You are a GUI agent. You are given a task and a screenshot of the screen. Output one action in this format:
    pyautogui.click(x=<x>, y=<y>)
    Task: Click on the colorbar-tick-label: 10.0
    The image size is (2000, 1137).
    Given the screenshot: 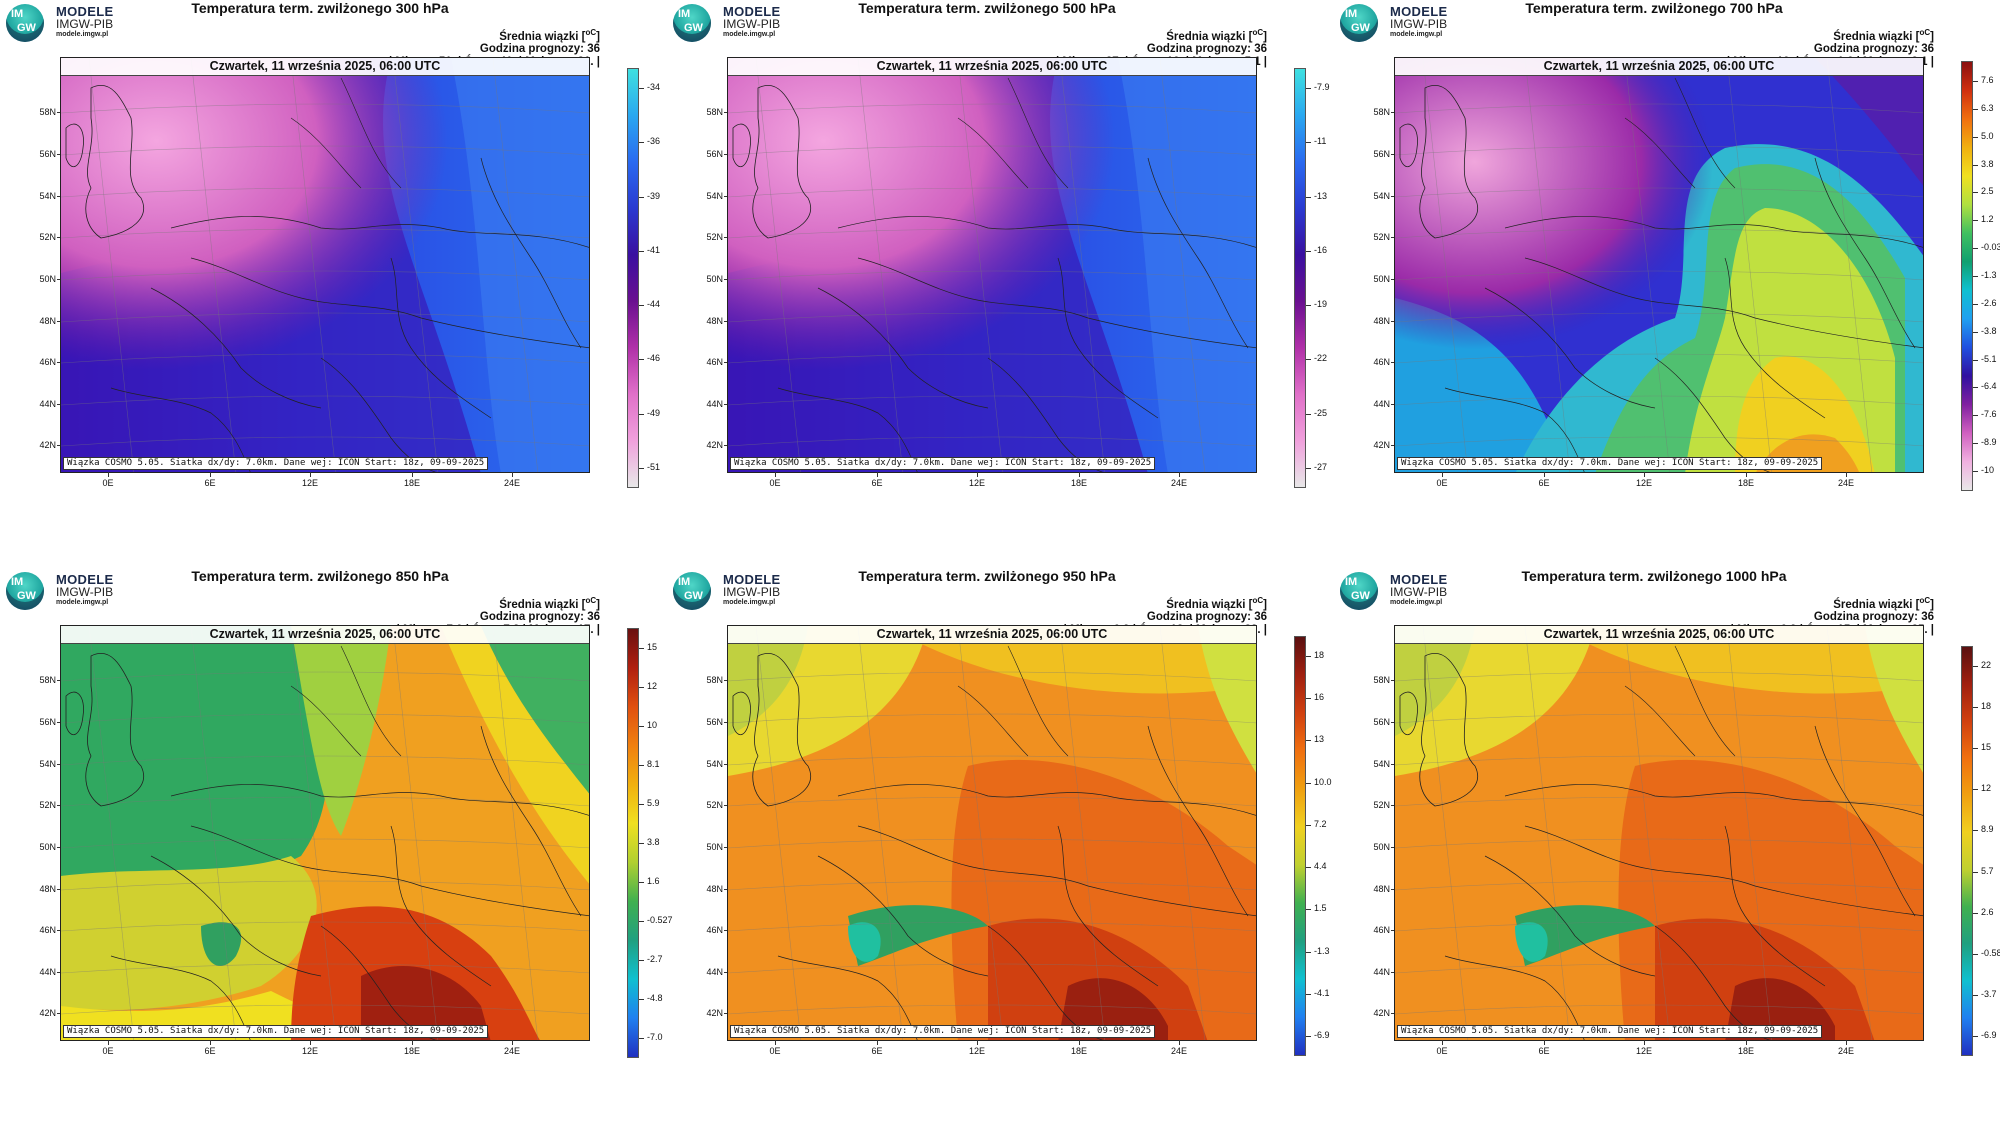 What is the action you would take?
    pyautogui.click(x=1319, y=782)
    